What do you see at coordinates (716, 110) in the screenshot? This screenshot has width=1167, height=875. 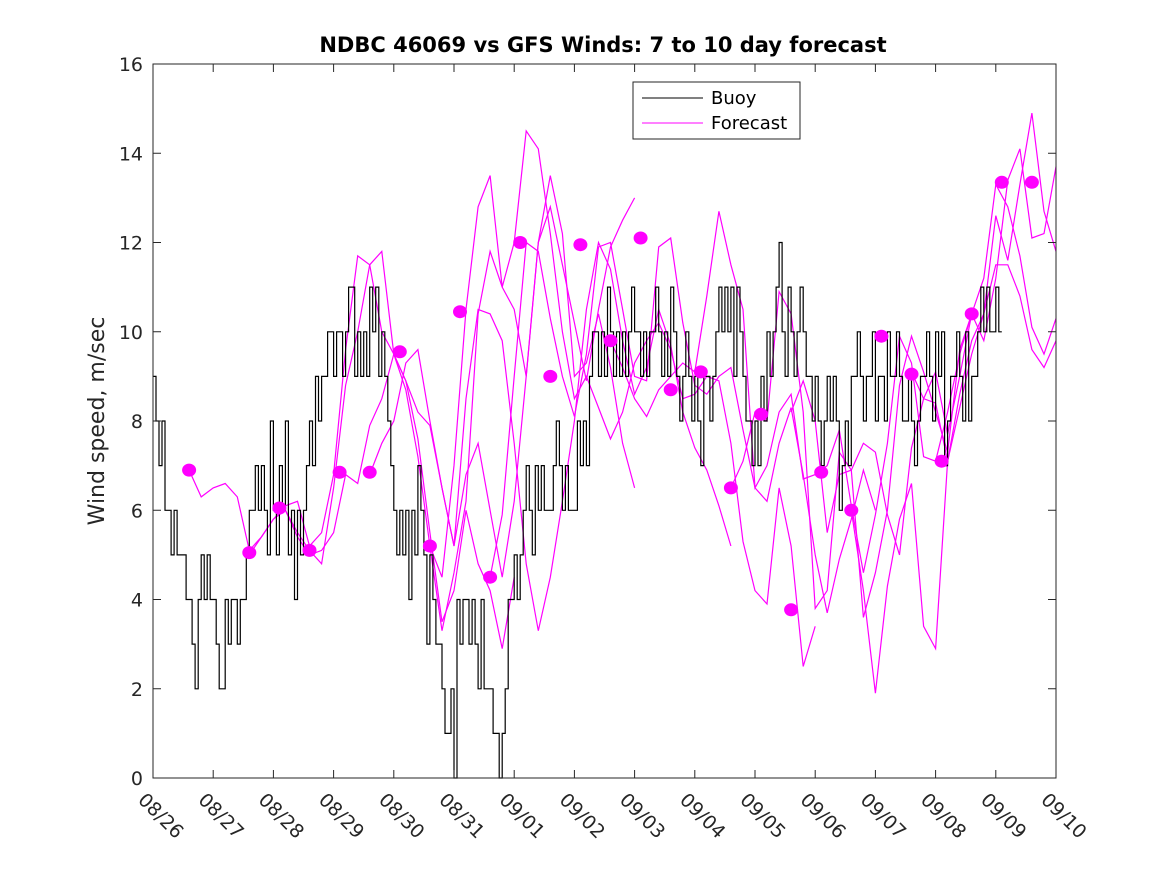 I see `legend: Buoy Forecast` at bounding box center [716, 110].